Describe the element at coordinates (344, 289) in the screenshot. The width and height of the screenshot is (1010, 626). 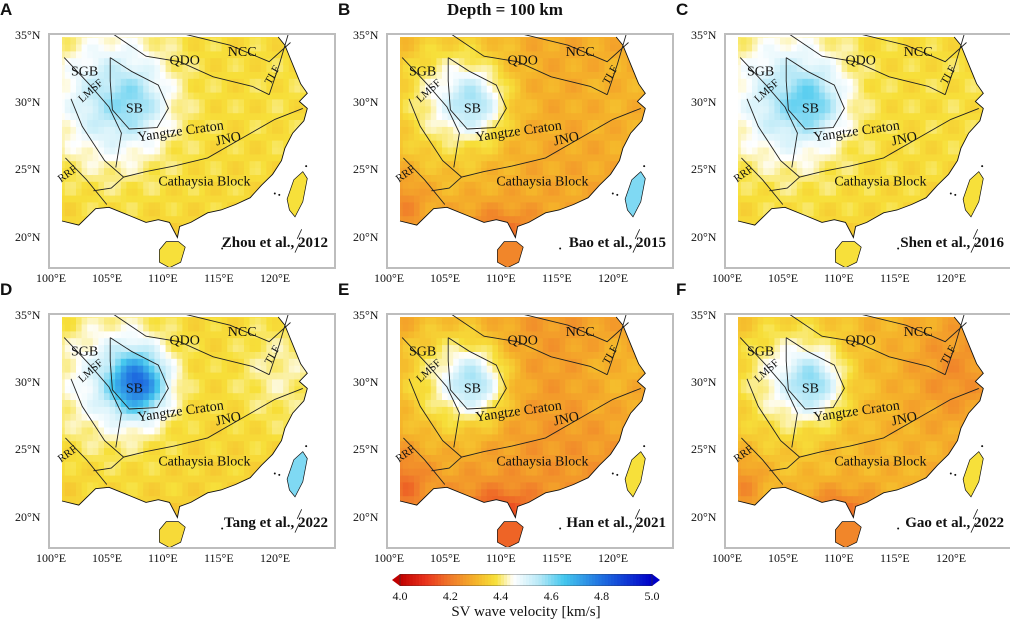
I see `panel-letter: E` at that location.